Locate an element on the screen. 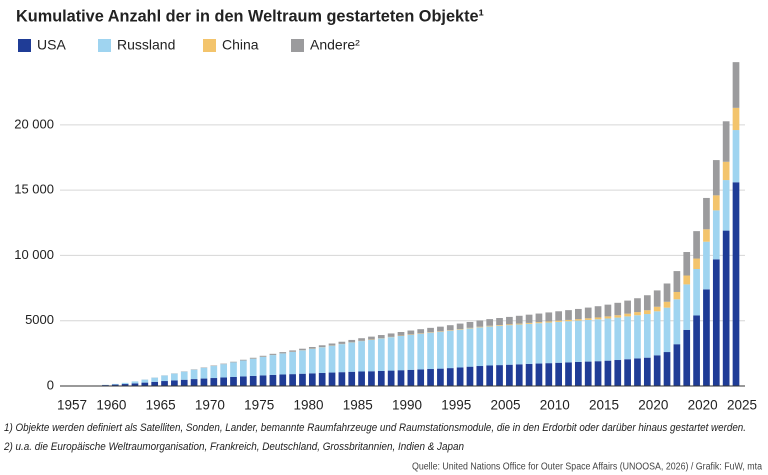  x-tick-label: 1975 is located at coordinates (259, 405).